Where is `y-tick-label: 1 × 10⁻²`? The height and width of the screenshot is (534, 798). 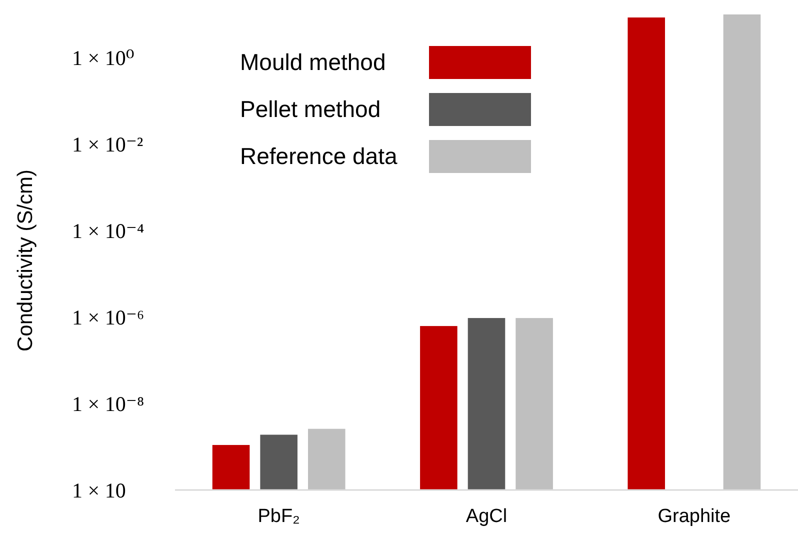 y-tick-label: 1 × 10⁻² is located at coordinates (108, 144).